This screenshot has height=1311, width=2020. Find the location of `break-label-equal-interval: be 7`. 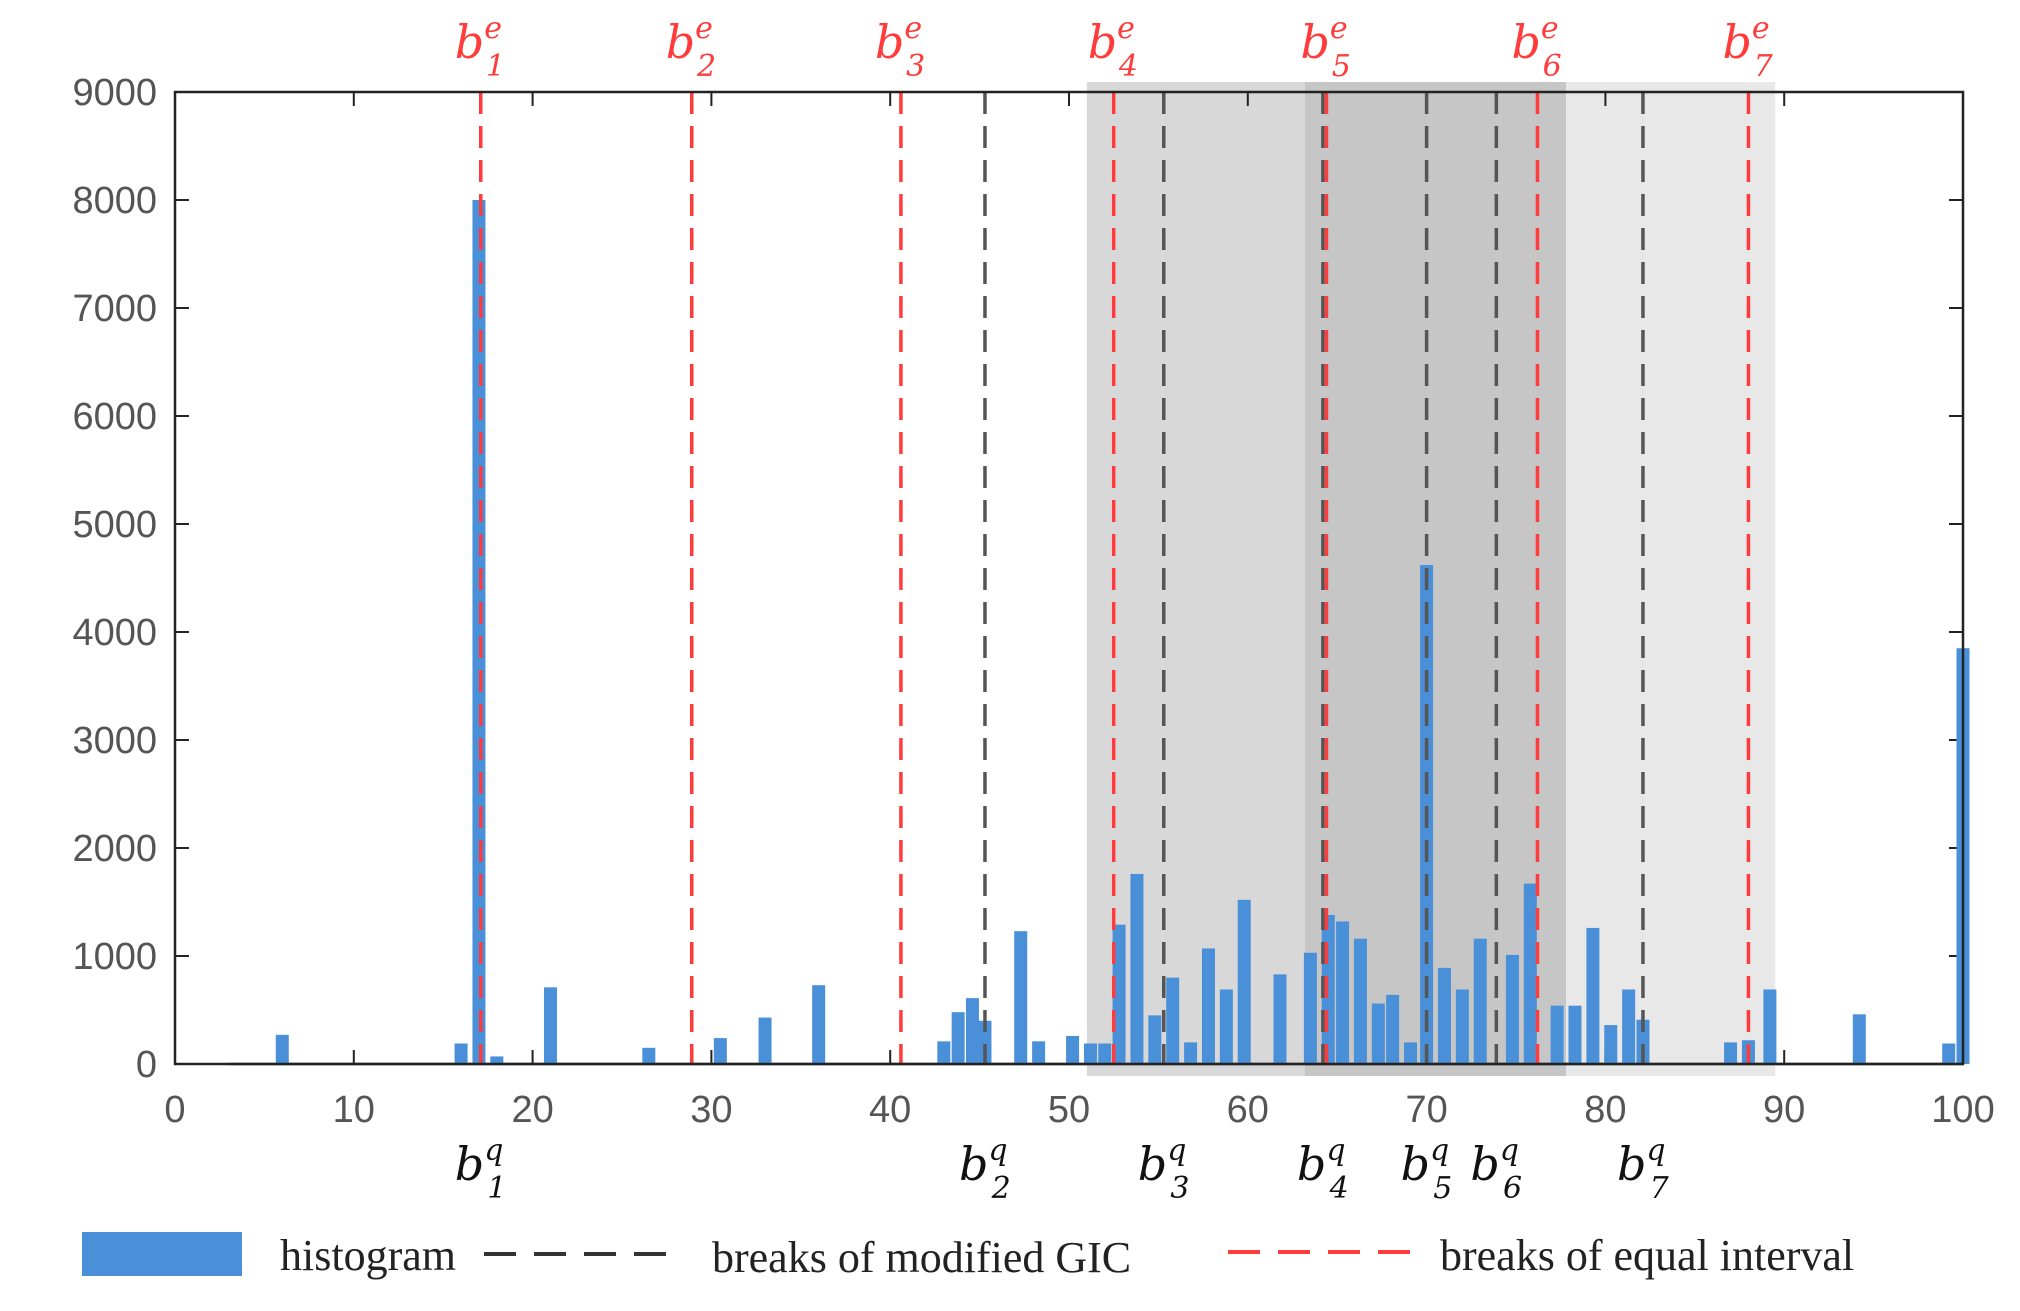

break-label-equal-interval: be 7 is located at coordinates (1747, 47).